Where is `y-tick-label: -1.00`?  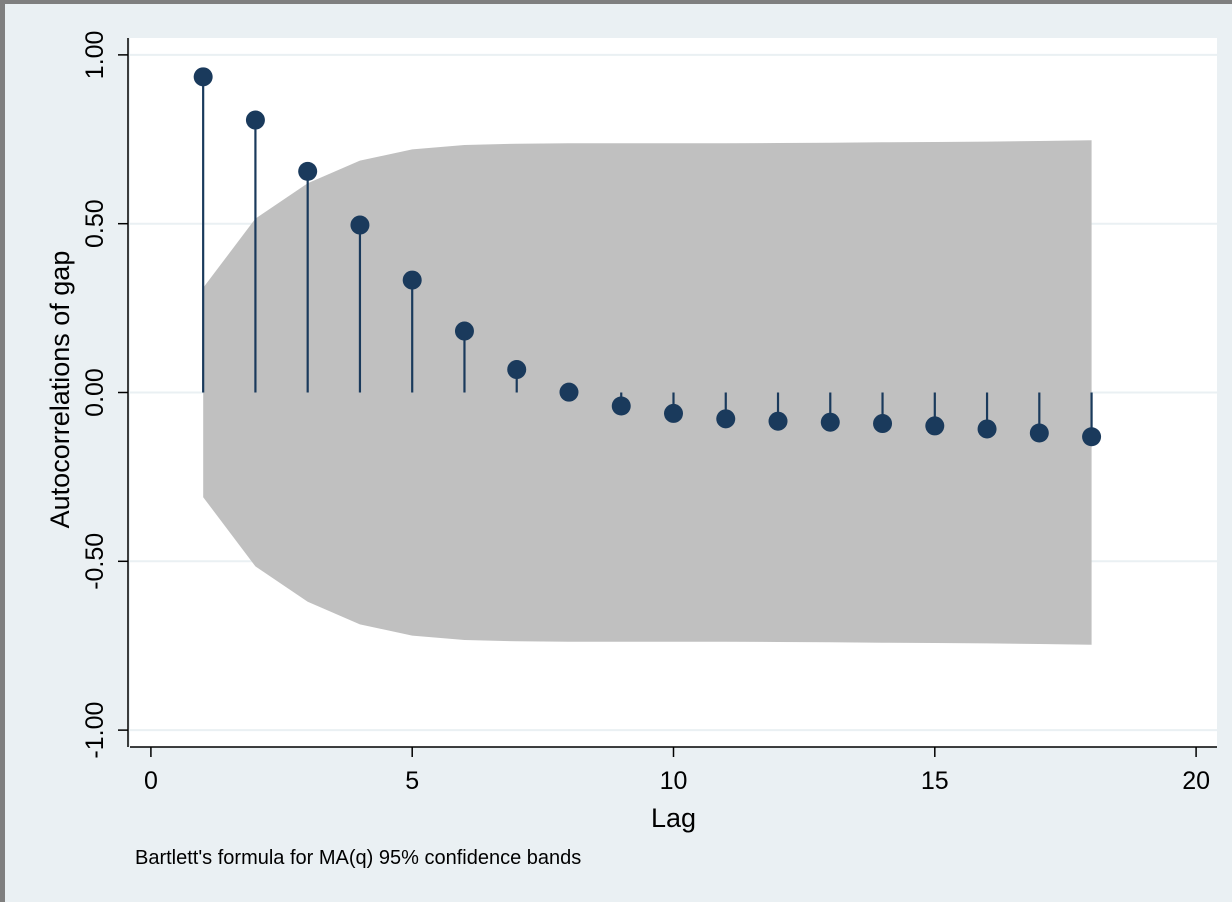 y-tick-label: -1.00 is located at coordinates (95, 730).